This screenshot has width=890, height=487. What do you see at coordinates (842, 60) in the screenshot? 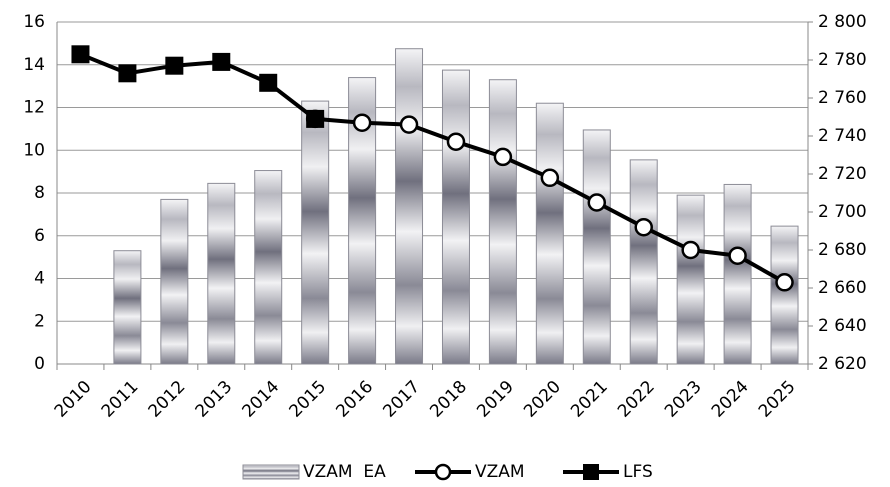
I see `y2-tick-label: 2 780` at bounding box center [842, 60].